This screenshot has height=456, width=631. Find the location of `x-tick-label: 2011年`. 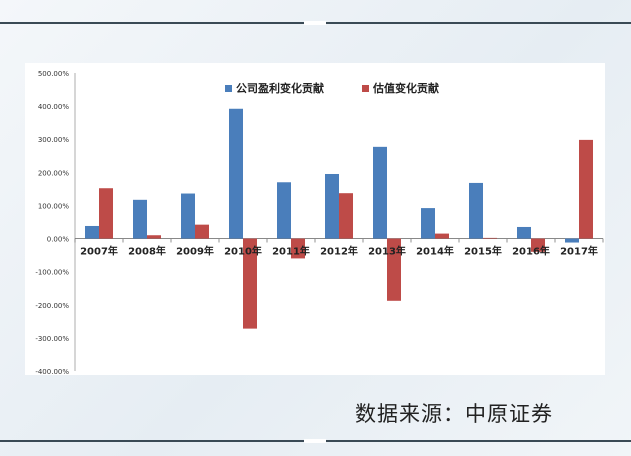

x-tick-label: 2011年 is located at coordinates (291, 251).